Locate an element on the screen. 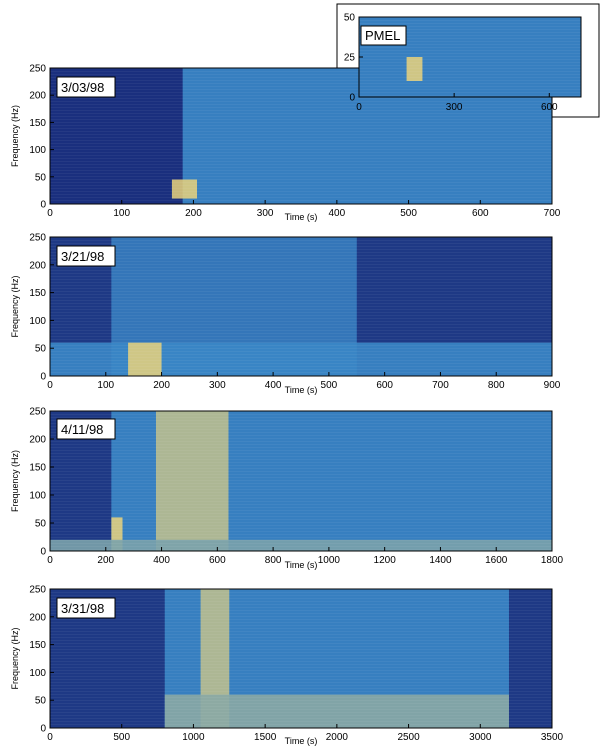 The height and width of the screenshot is (753, 604). x-tick-label: 100 is located at coordinates (121, 213).